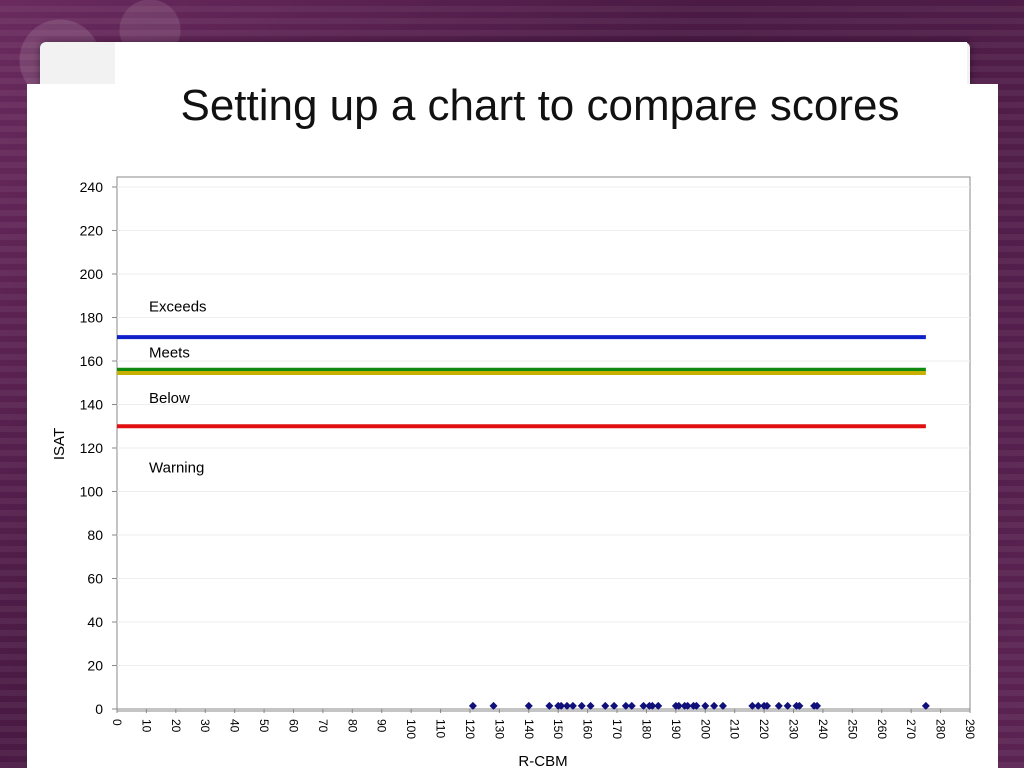  I want to click on y-tick-label: 120, so click(92, 448).